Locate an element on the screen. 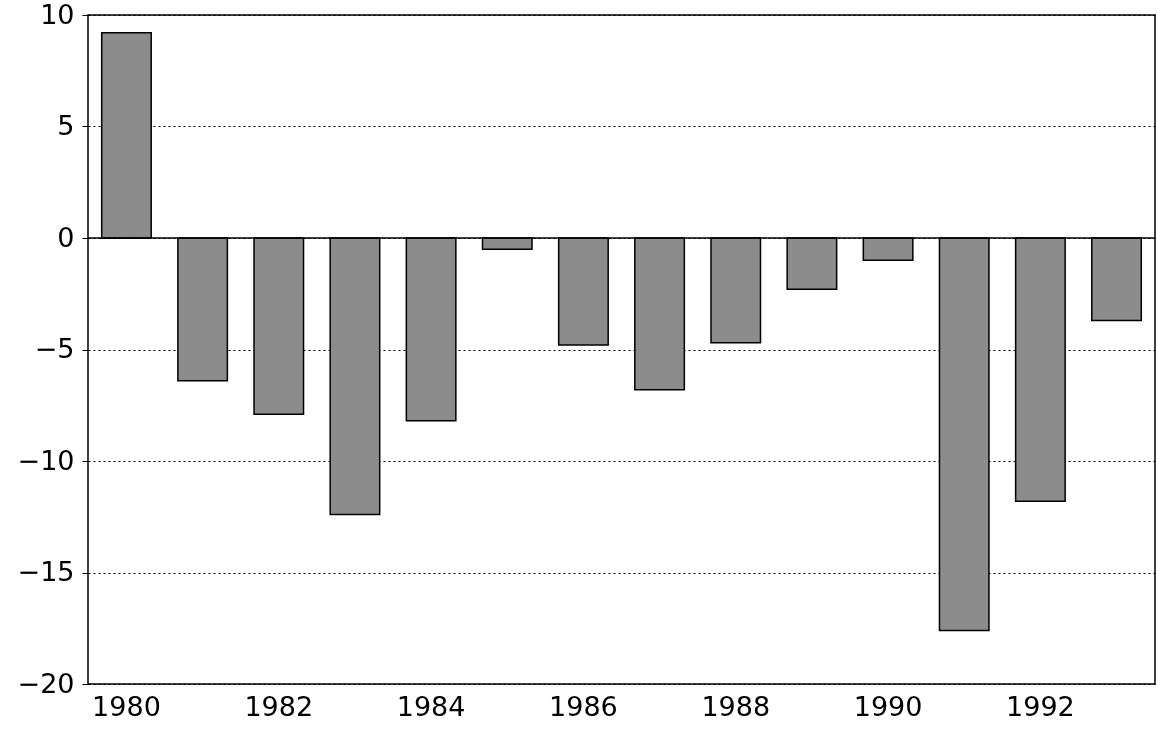  y-tick-label: −15 is located at coordinates (46, 571).